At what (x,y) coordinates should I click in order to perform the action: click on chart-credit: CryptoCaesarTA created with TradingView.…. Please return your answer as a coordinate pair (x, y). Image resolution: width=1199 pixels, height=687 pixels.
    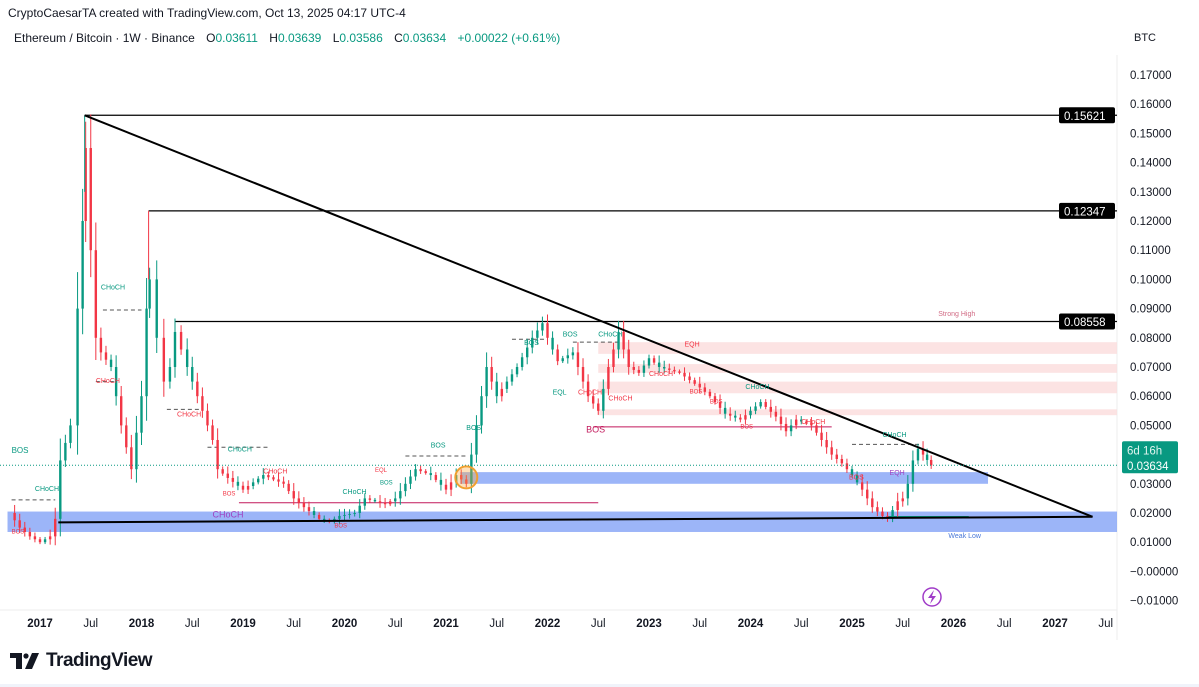
    Looking at the image, I should click on (207, 13).